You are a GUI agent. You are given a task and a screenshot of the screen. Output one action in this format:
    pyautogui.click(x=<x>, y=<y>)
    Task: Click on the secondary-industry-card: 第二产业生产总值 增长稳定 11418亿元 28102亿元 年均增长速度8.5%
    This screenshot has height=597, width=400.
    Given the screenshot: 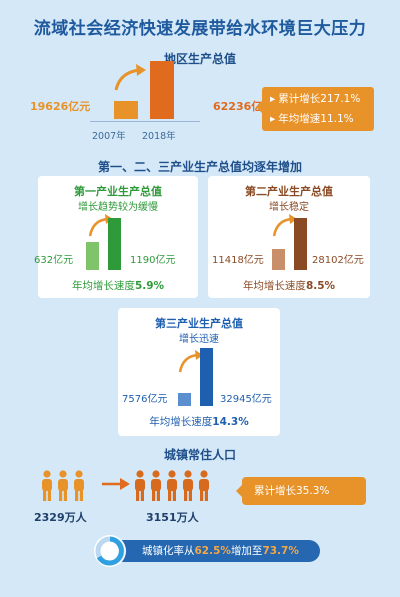 What is the action you would take?
    pyautogui.click(x=289, y=237)
    